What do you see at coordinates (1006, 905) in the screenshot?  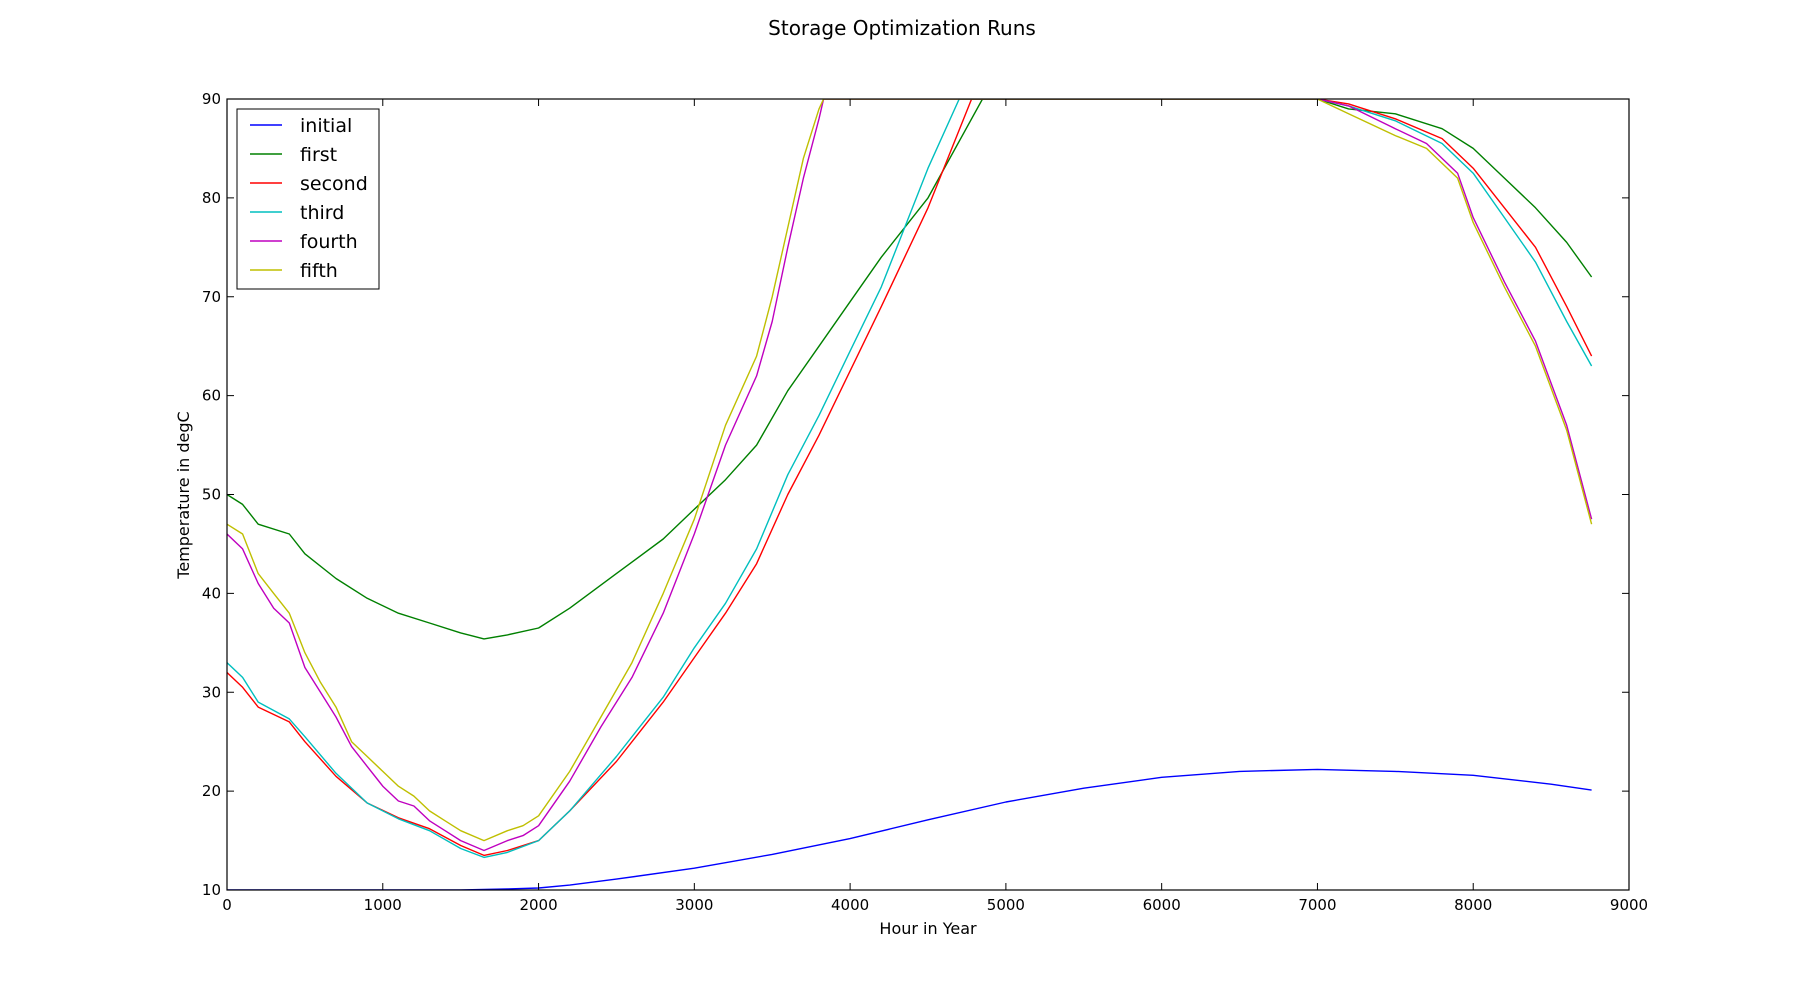 I see `x-tick-label: 5000` at bounding box center [1006, 905].